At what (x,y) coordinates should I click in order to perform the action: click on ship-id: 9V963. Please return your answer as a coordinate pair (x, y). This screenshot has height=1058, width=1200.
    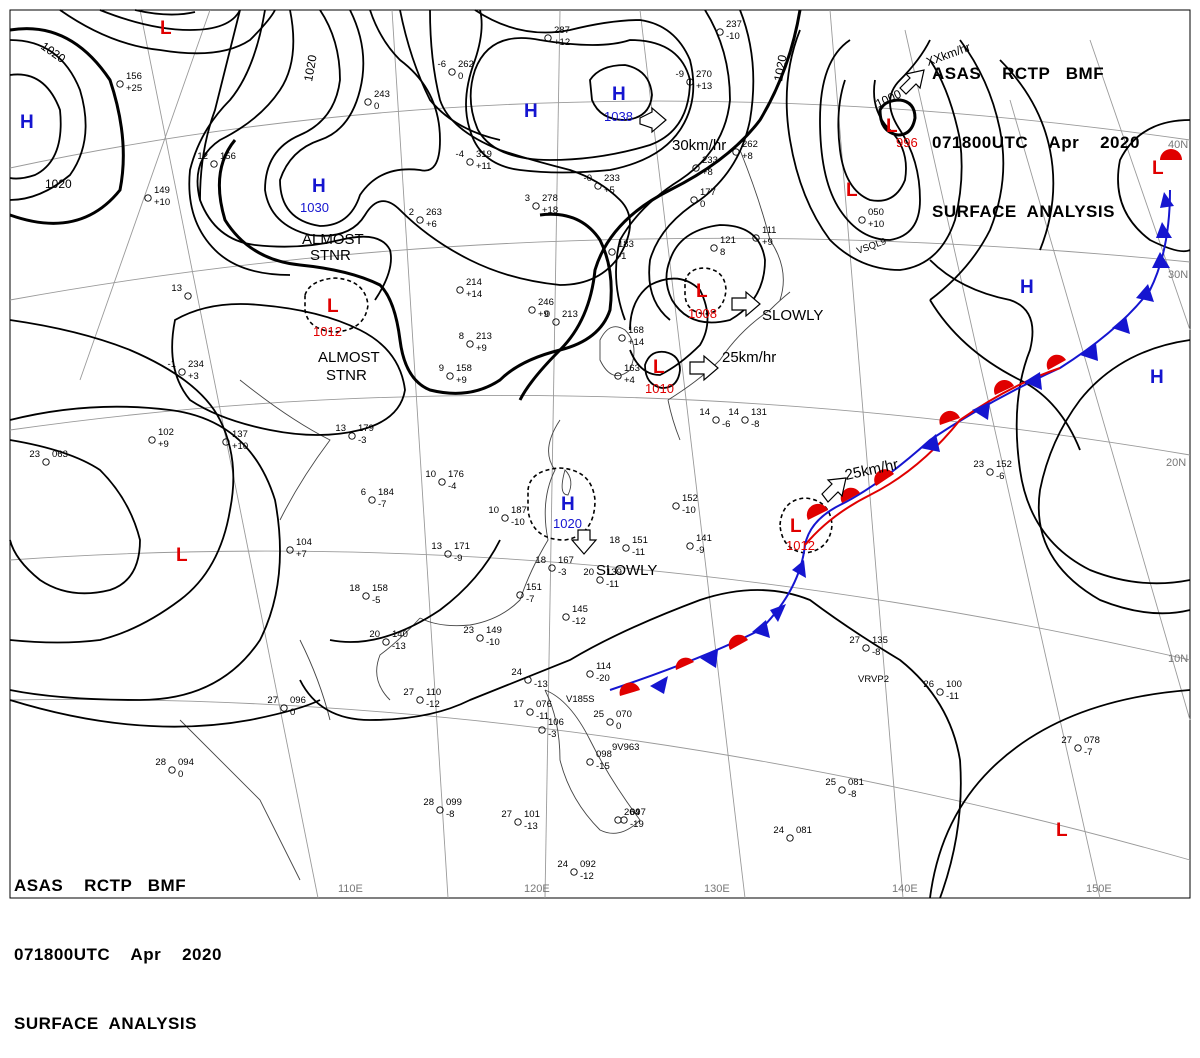
    Looking at the image, I should click on (625, 747).